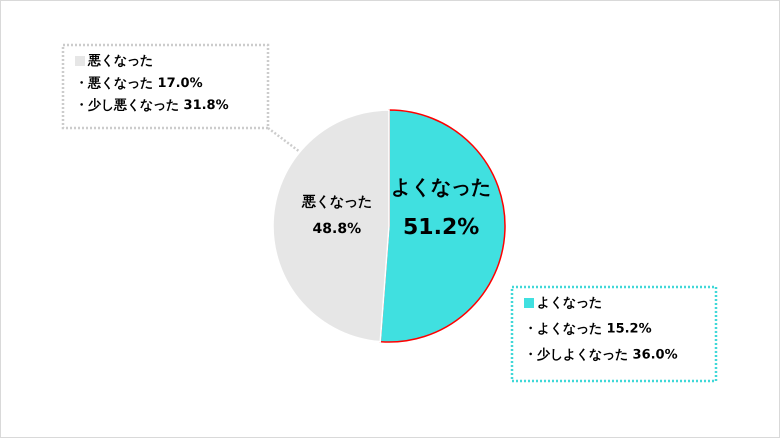 This screenshot has height=438, width=780. I want to click on slice-label: よくなった, so click(441, 186).